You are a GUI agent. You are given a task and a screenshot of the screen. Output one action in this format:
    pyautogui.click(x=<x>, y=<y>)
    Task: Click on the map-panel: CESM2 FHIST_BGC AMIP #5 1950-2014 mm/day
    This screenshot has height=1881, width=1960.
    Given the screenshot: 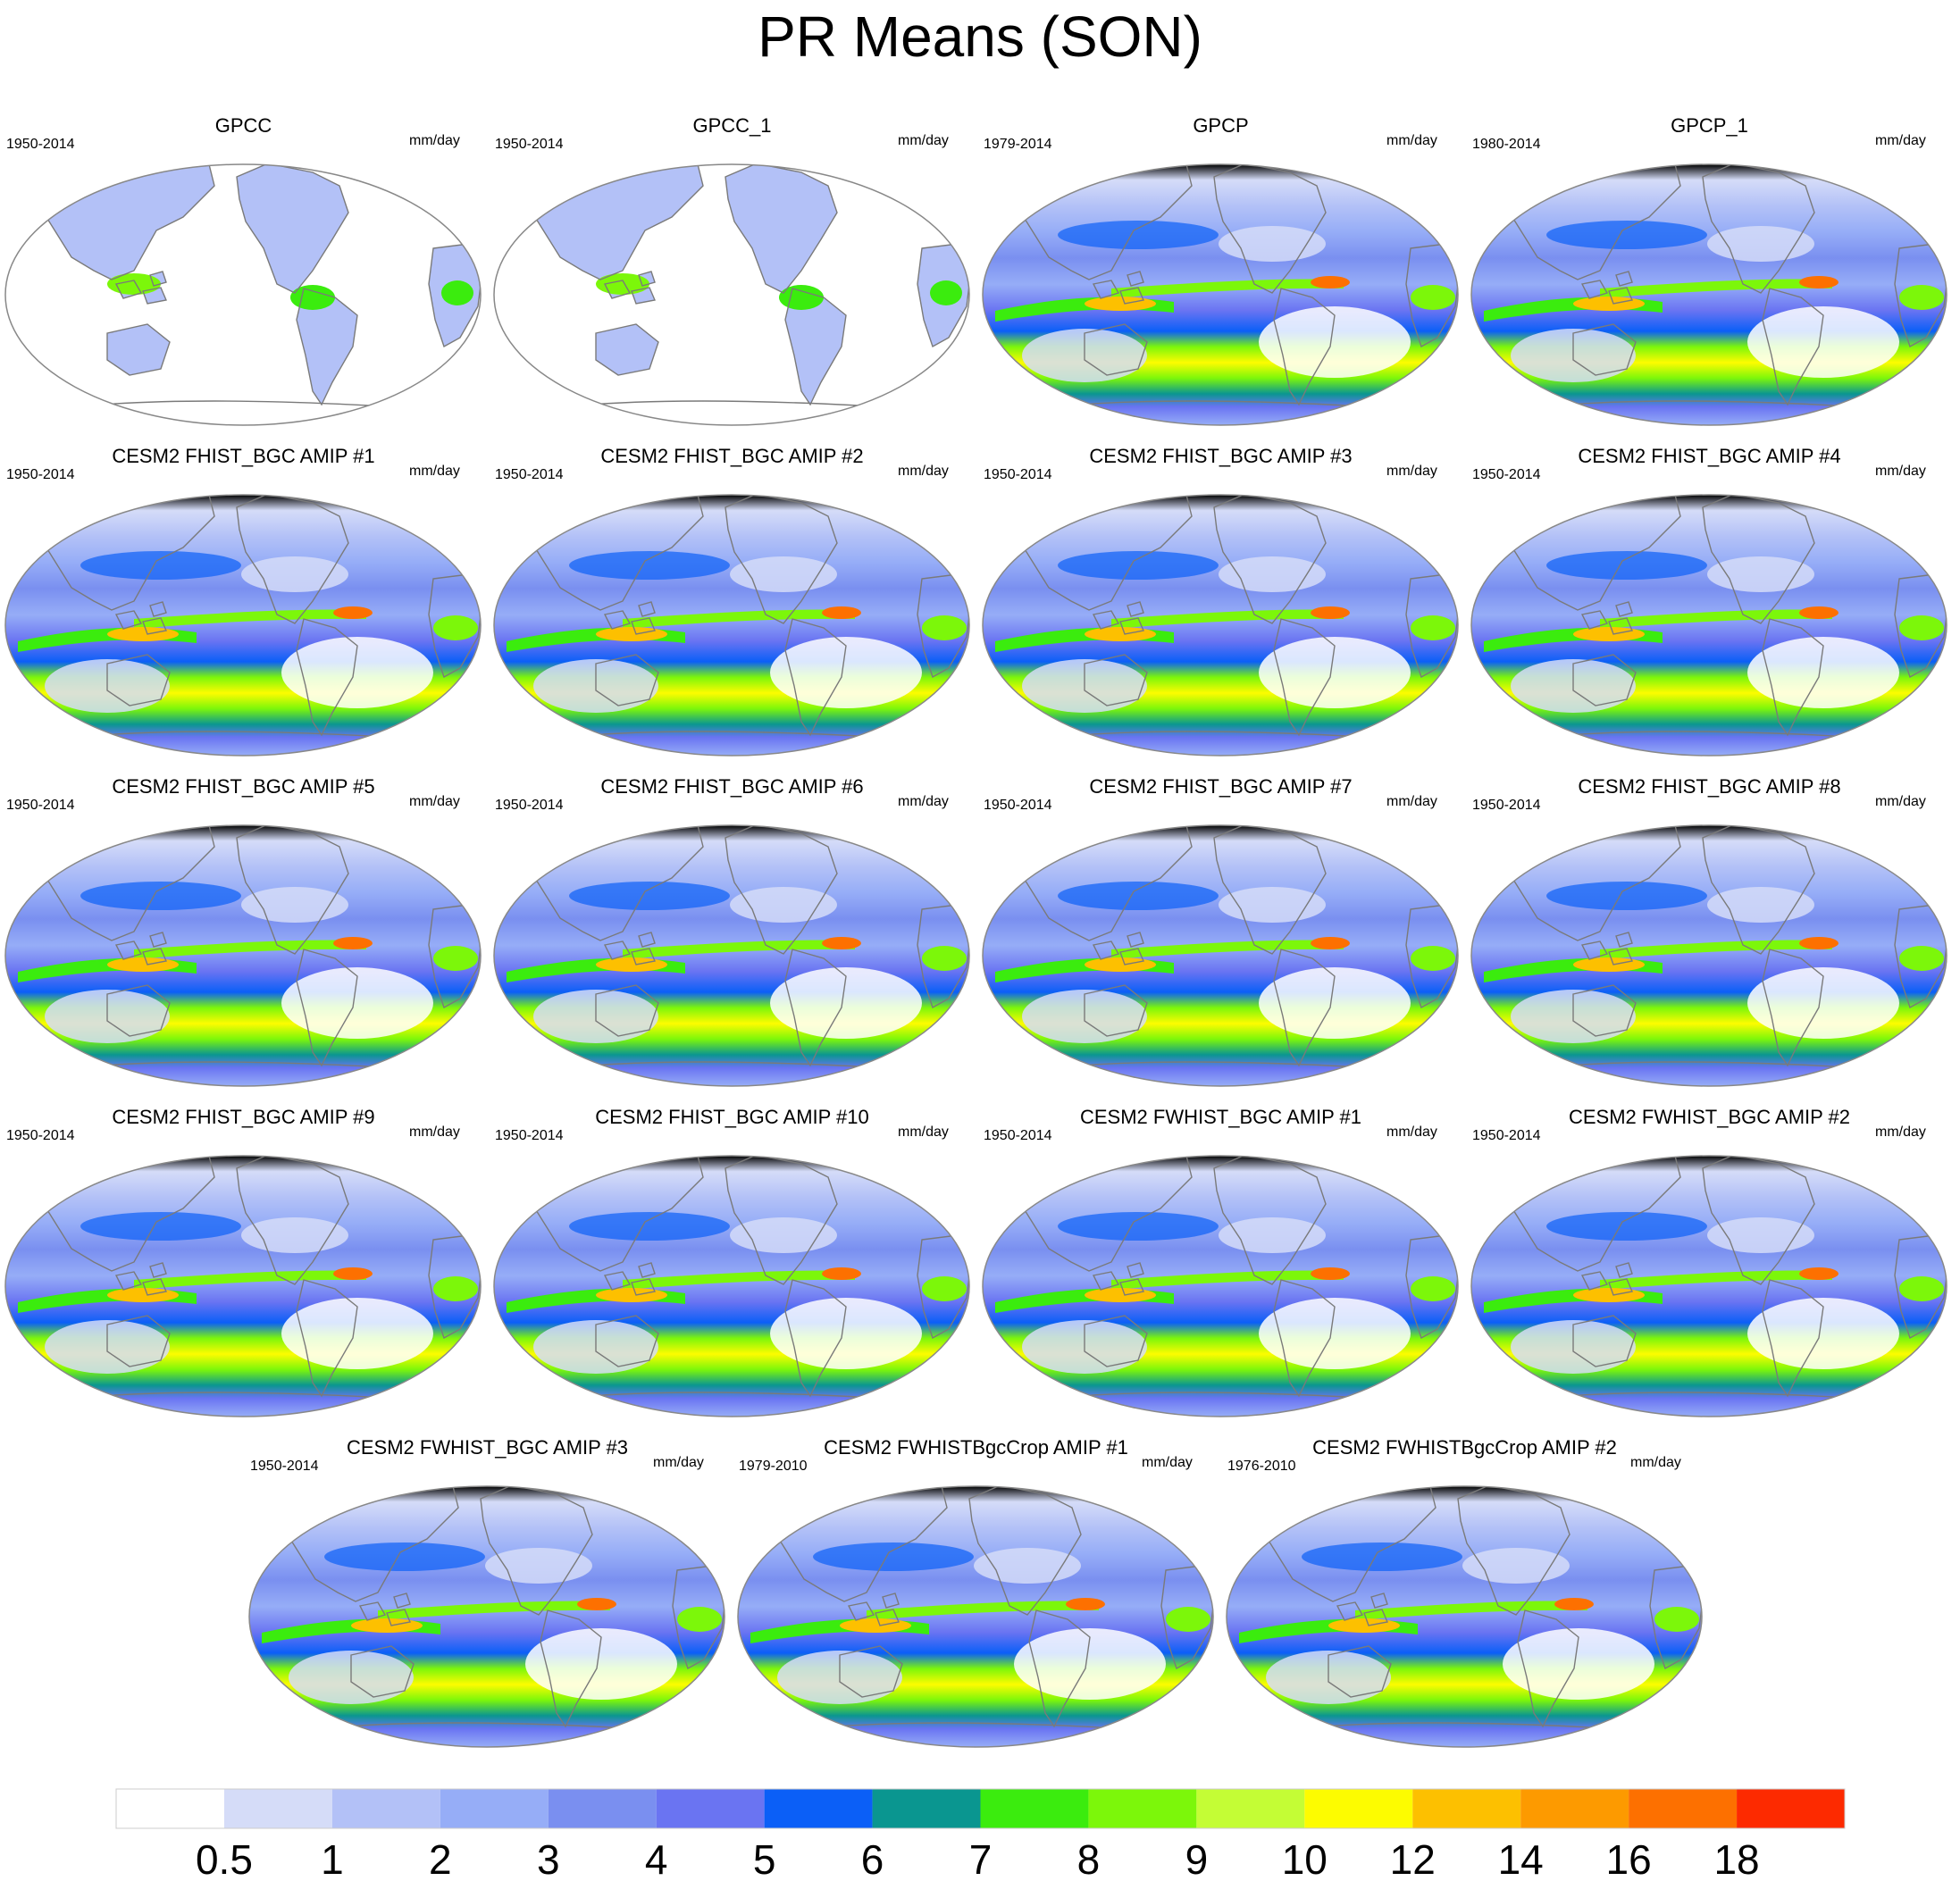 What is the action you would take?
    pyautogui.click(x=244, y=936)
    